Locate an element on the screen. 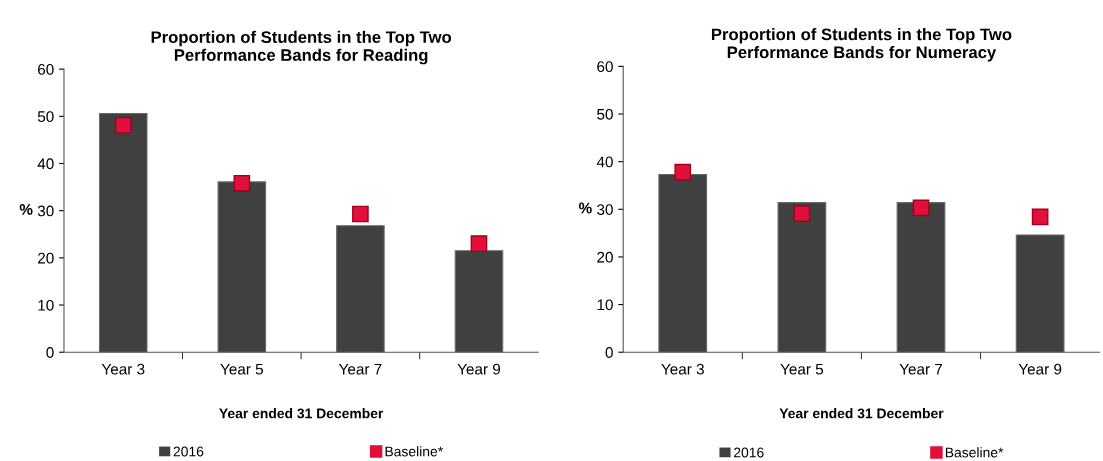  chart-title: Proportion of Students in the Top Two Performance Bands for Numeracy is located at coordinates (861, 45).